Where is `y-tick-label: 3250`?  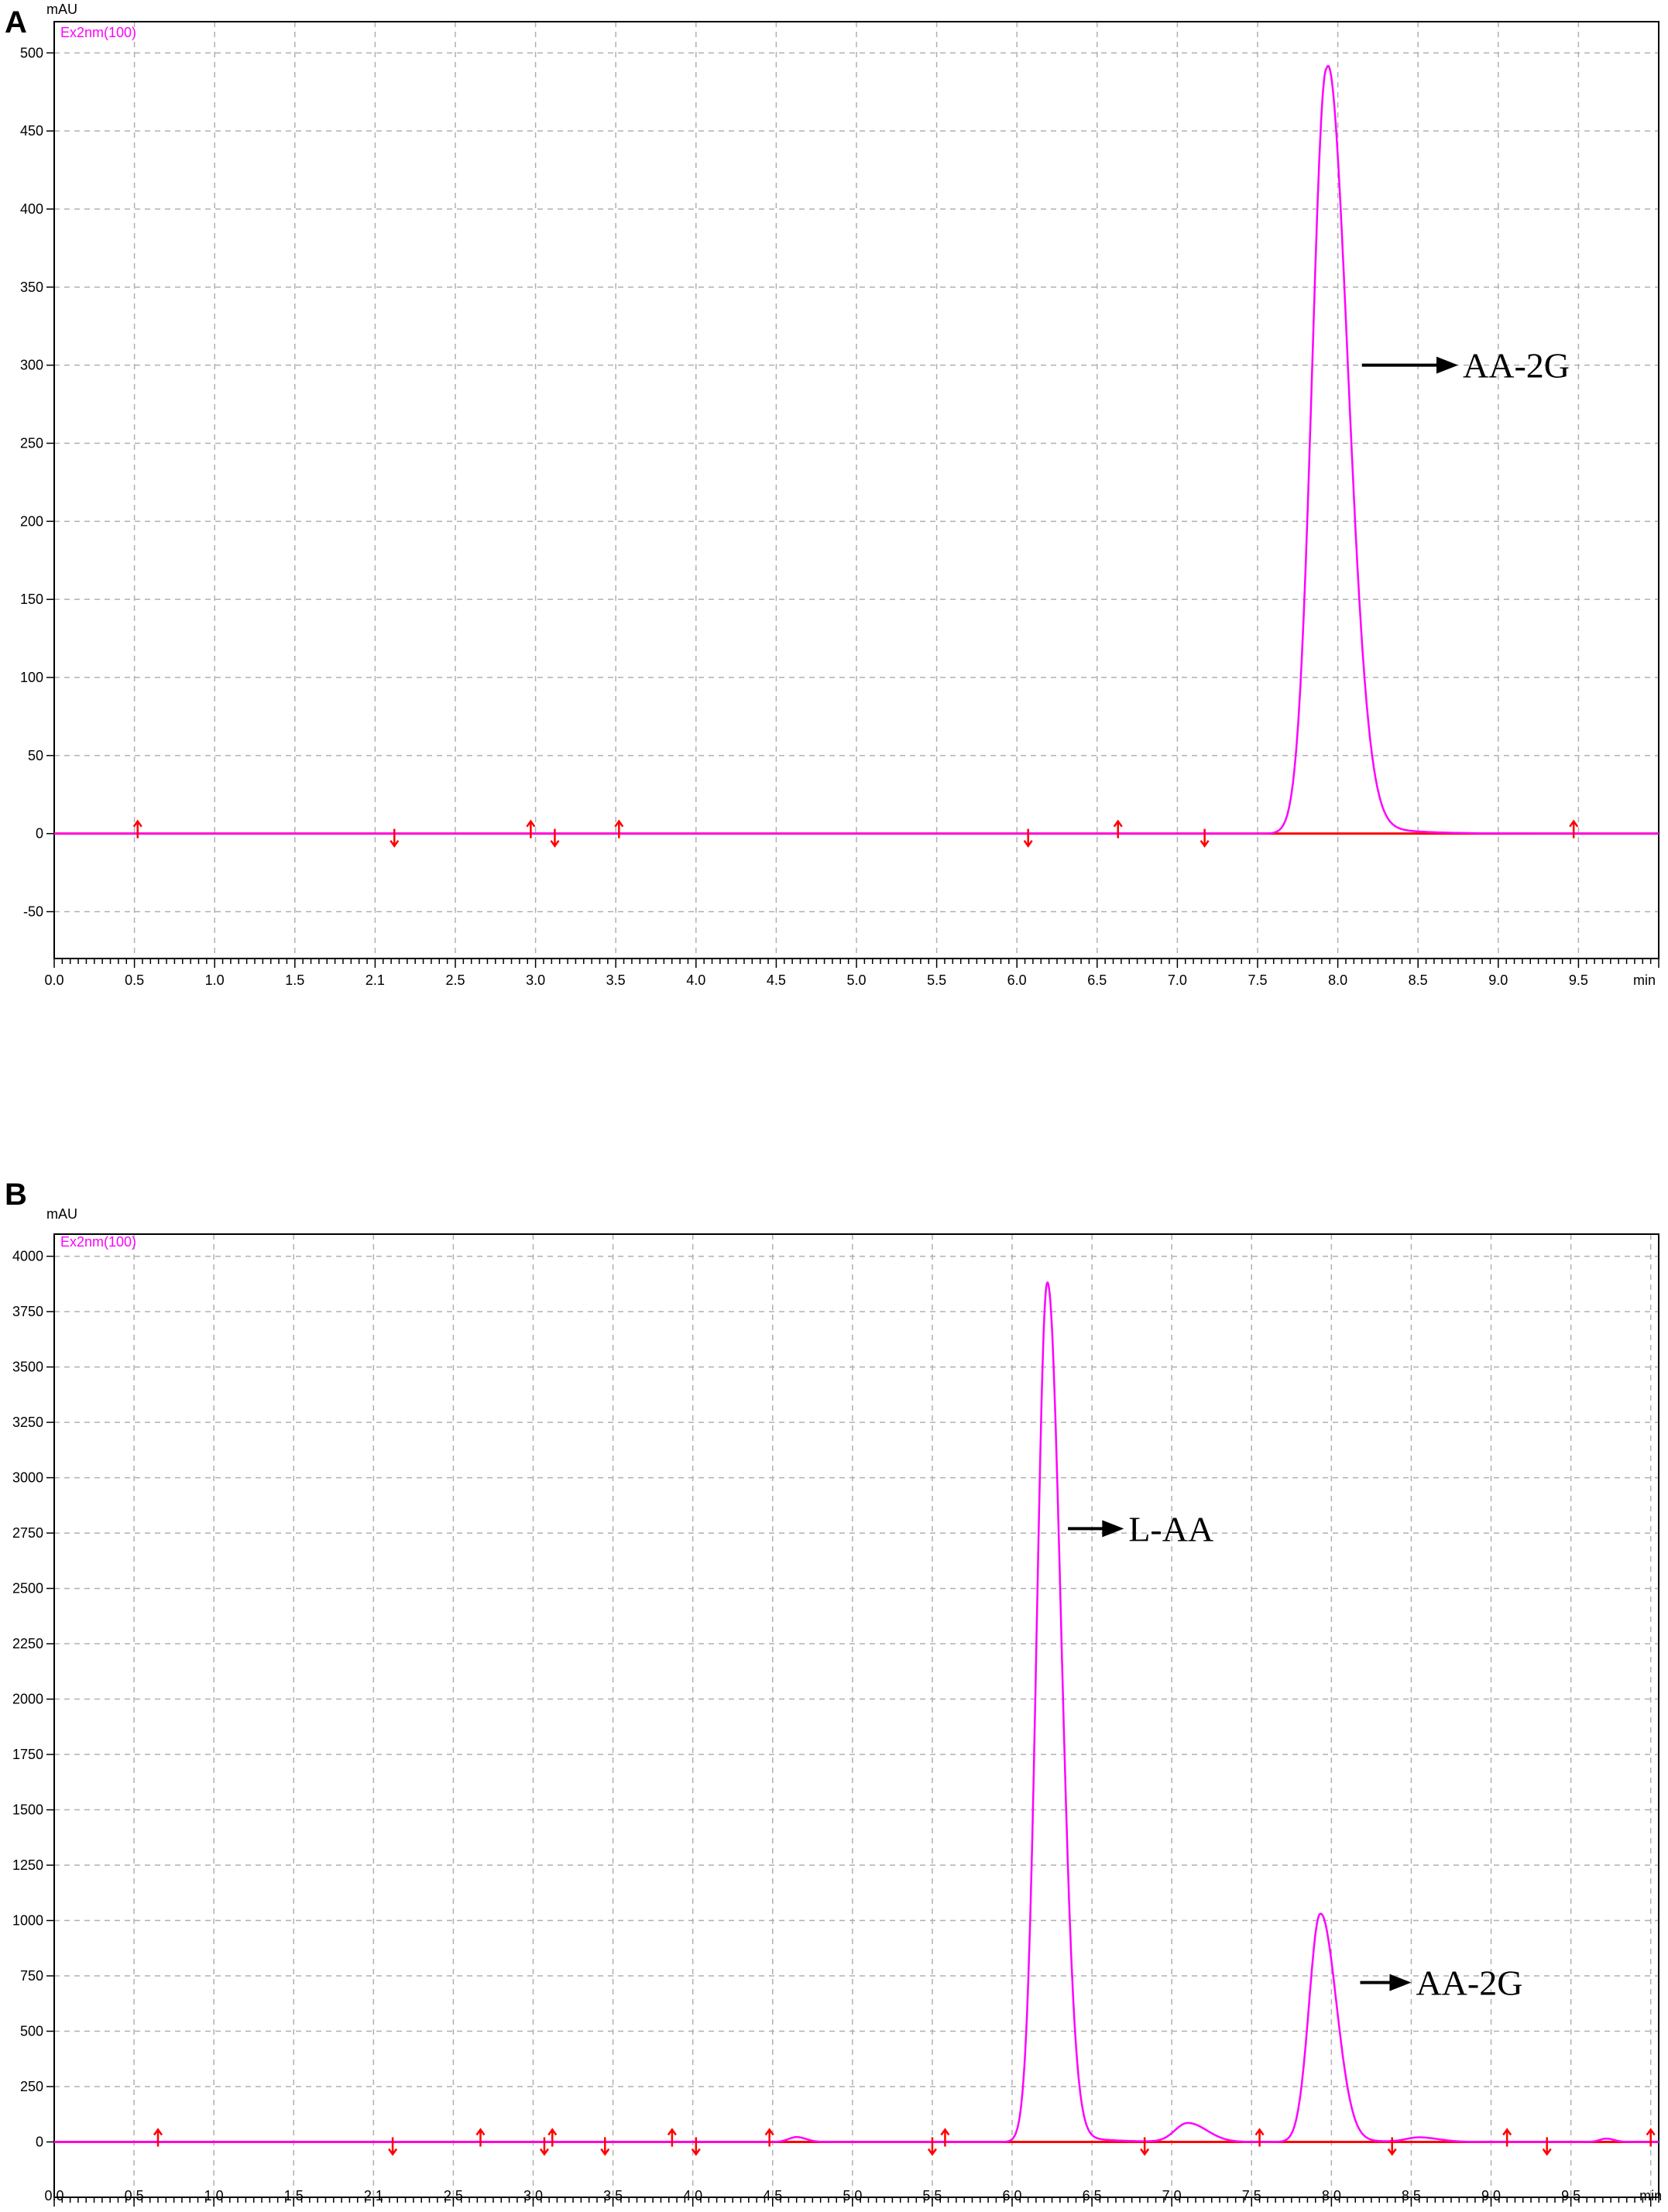 y-tick-label: 3250 is located at coordinates (27, 1423).